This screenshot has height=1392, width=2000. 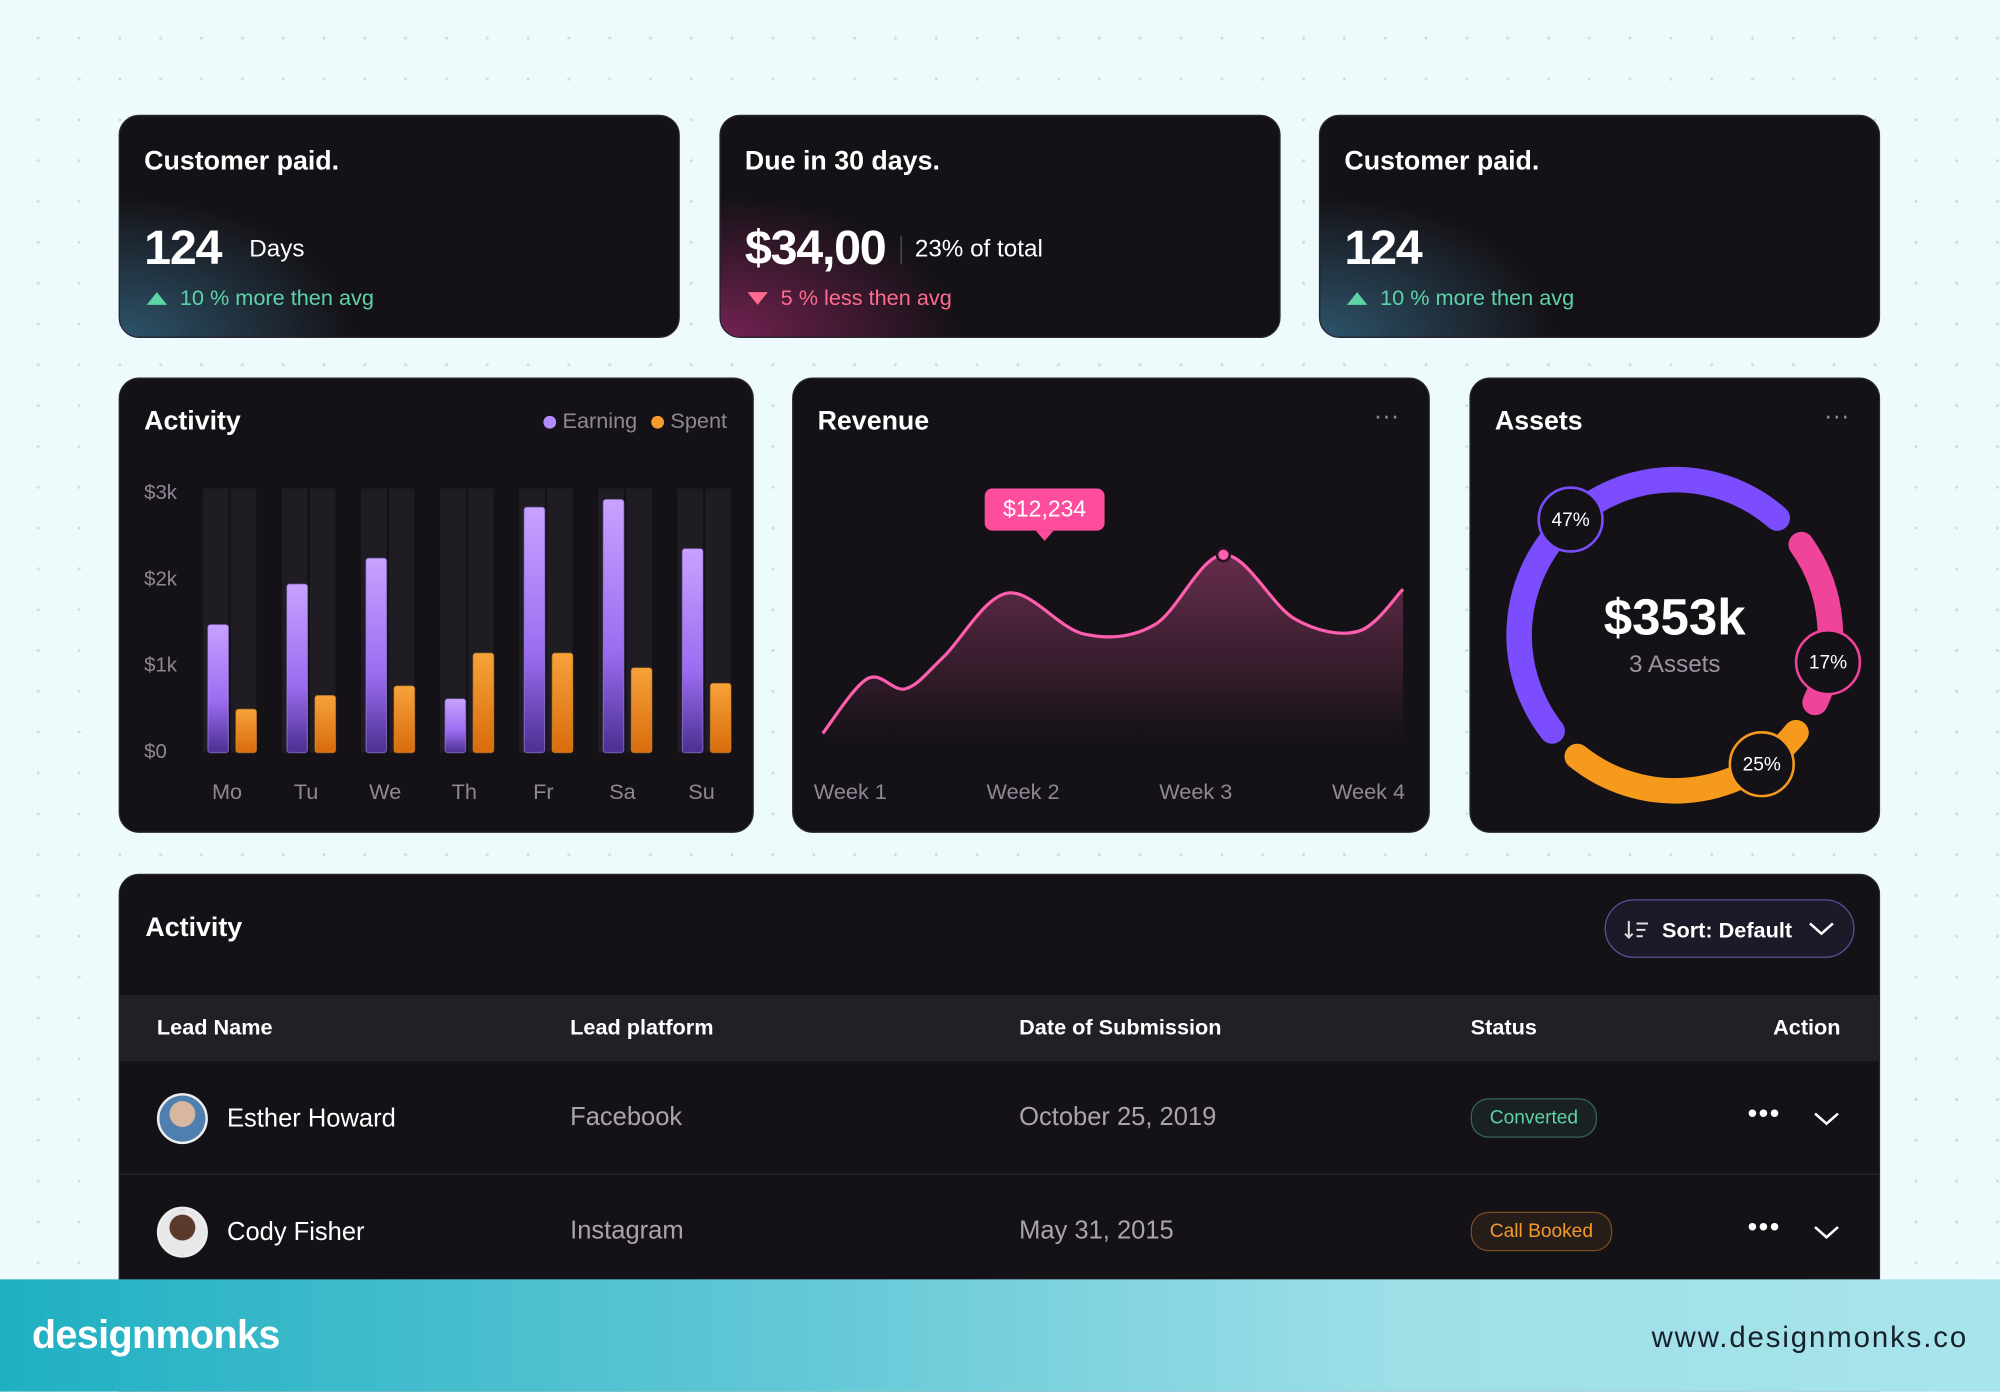 I want to click on column-header: Action, so click(x=1807, y=1027).